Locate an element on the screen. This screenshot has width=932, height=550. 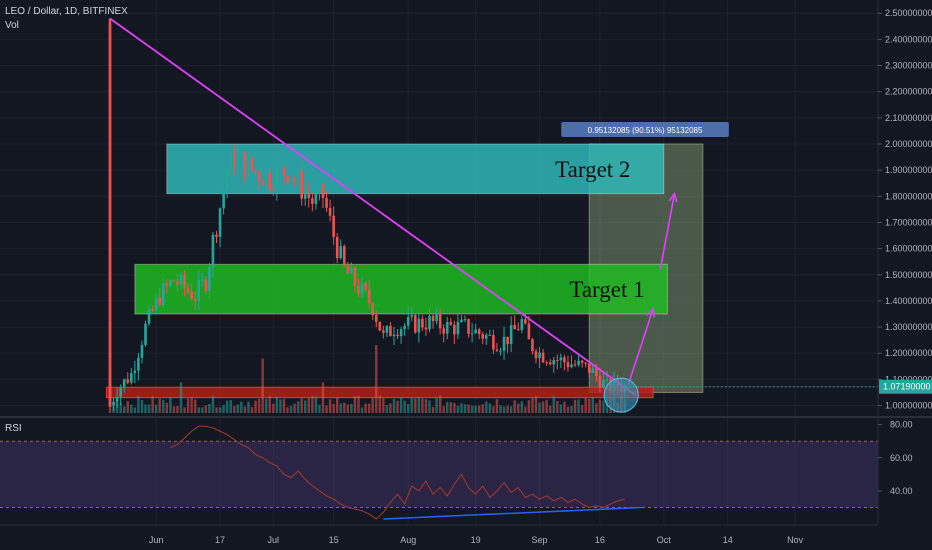
price-axis-label: 1.30000000 is located at coordinates (908, 327).